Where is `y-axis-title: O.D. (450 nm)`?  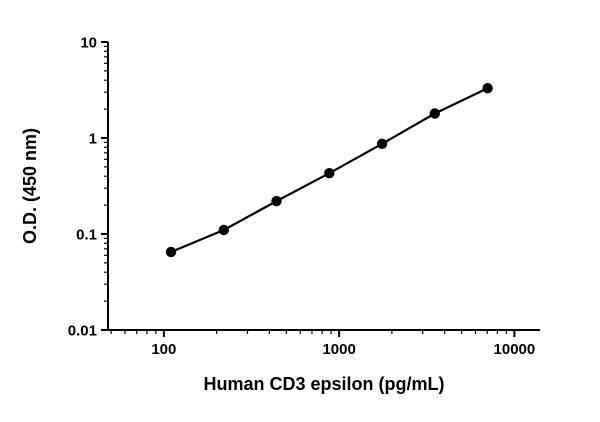 y-axis-title: O.D. (450 nm) is located at coordinates (30, 186).